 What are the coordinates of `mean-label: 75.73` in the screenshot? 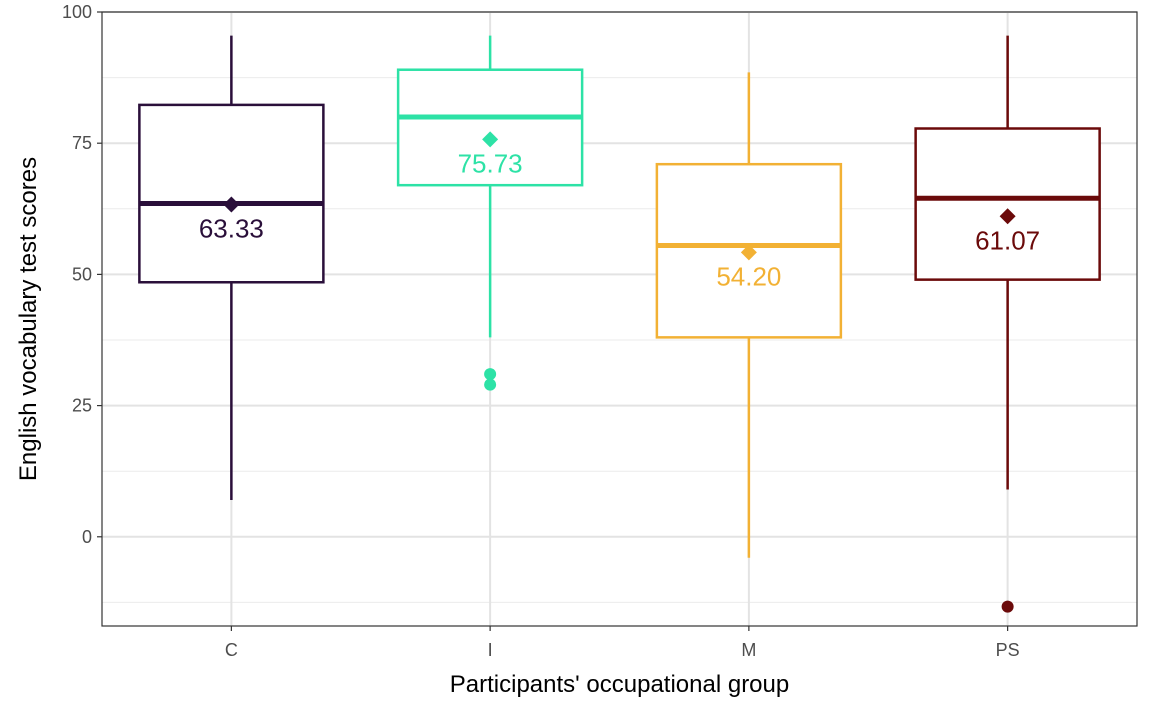 It's located at (490, 163).